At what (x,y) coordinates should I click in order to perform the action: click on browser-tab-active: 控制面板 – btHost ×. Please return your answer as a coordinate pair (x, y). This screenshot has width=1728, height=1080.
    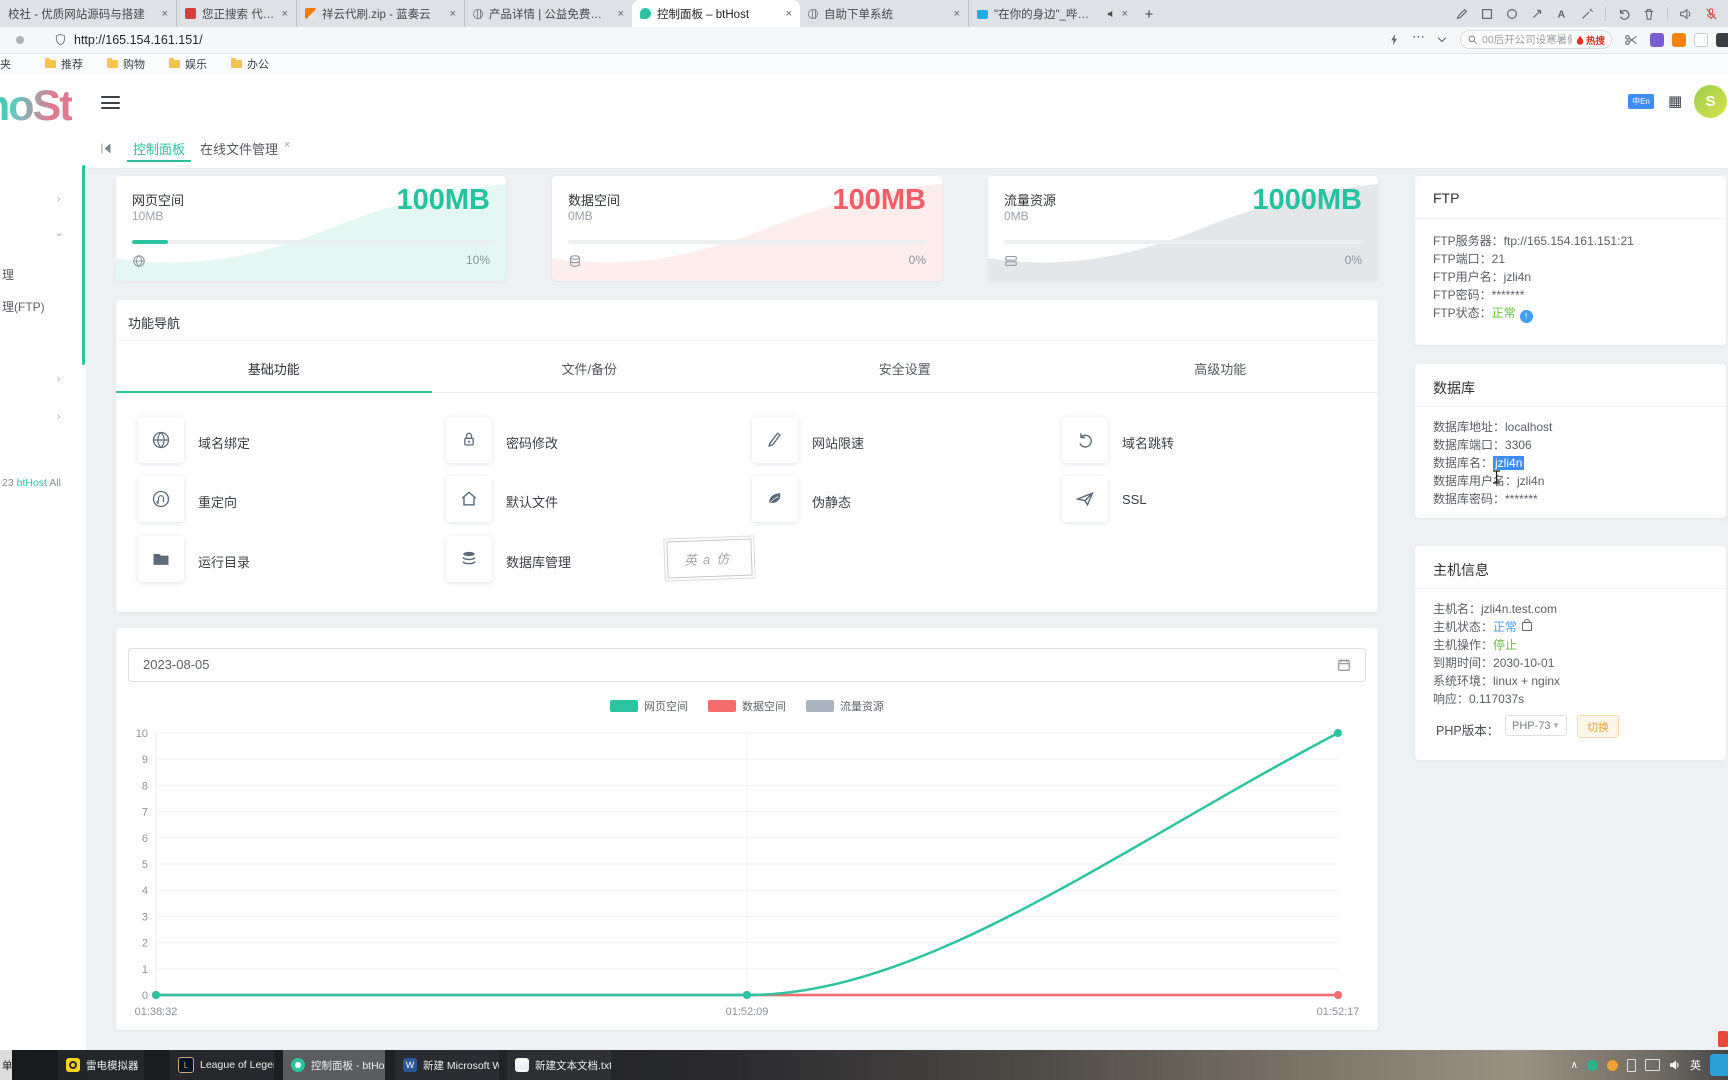
    Looking at the image, I should click on (716, 13).